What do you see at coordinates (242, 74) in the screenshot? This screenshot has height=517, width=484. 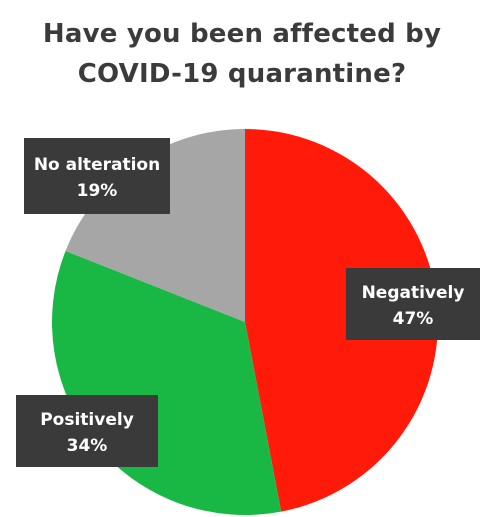 I see `chart-title-line-2: COVID-19 quarantine?` at bounding box center [242, 74].